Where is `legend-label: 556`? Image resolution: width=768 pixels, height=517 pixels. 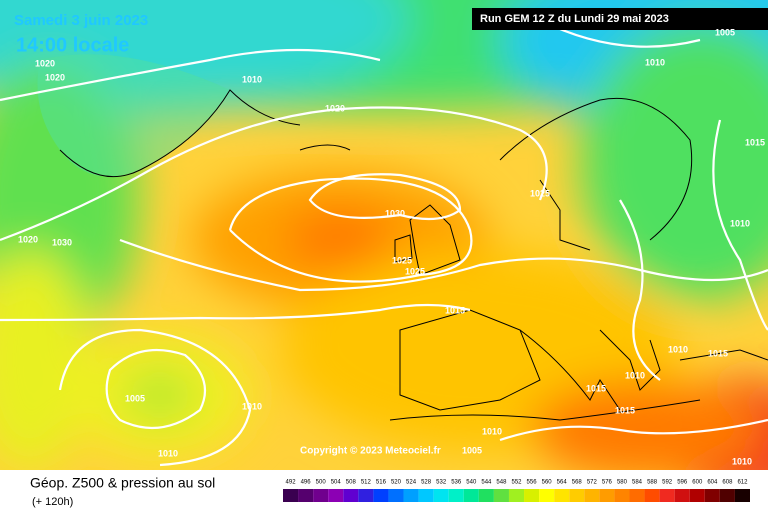
legend-label: 556 is located at coordinates (532, 483).